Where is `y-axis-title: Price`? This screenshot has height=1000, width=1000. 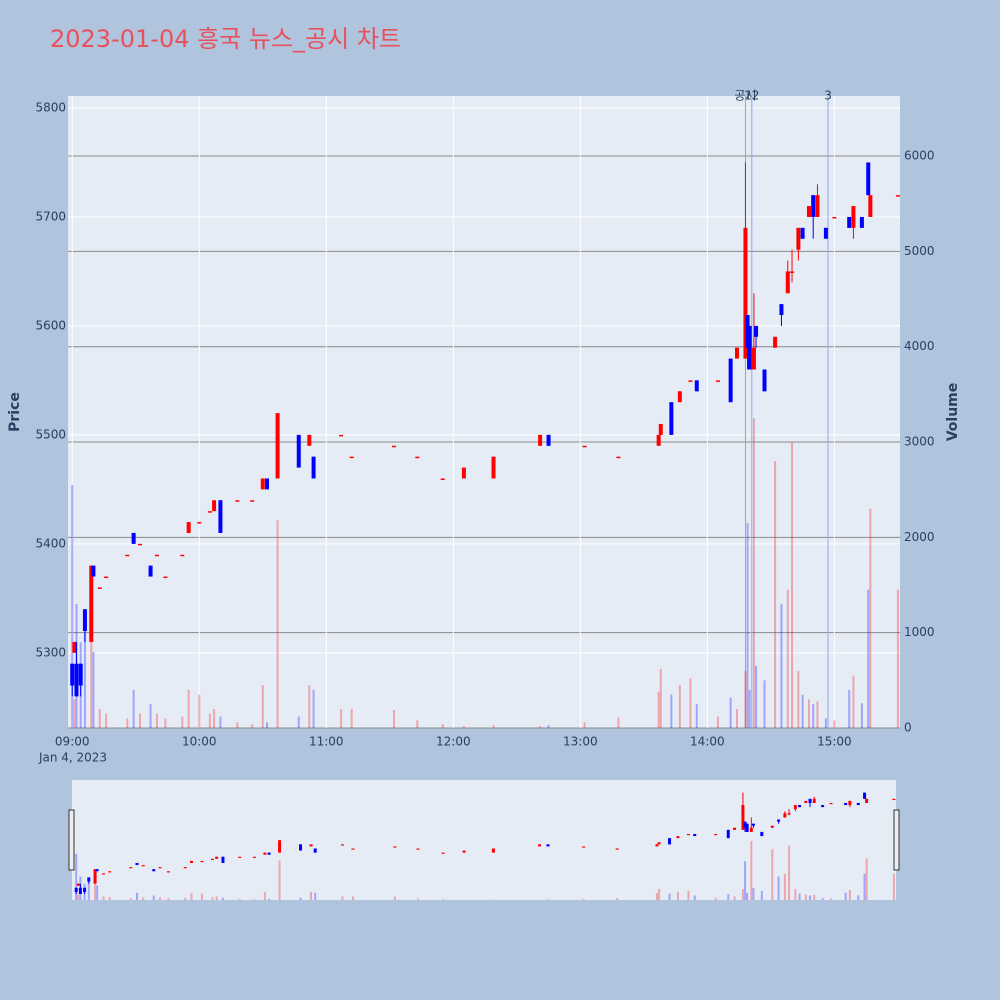
y-axis-title: Price is located at coordinates (15, 412).